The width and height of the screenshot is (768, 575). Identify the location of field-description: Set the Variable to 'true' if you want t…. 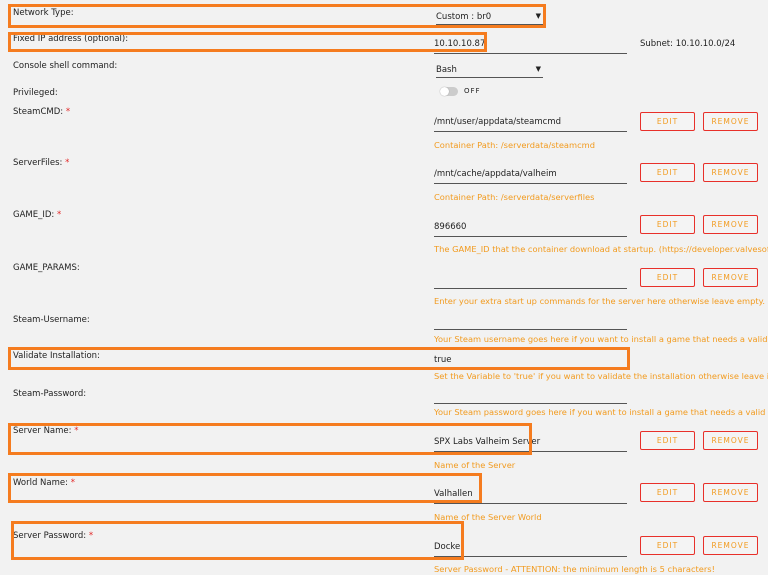
(601, 376).